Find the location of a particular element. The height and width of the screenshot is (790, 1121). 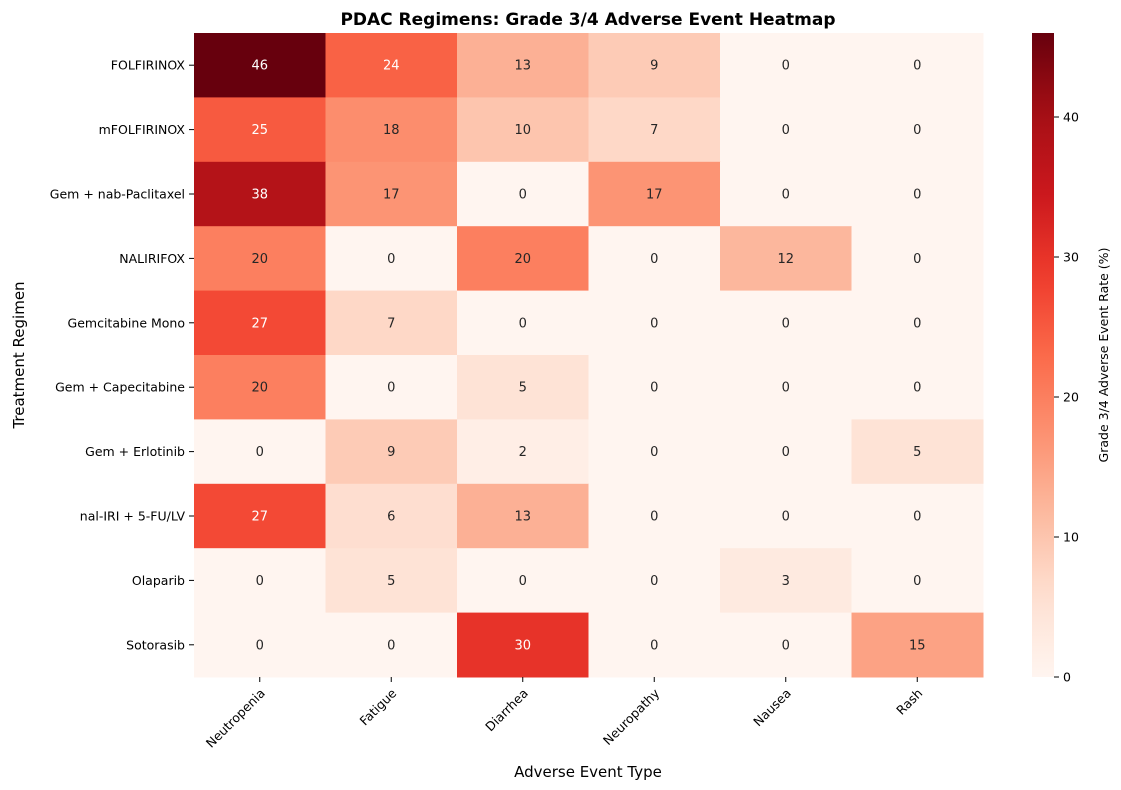

y-tick-label: Sotorasib is located at coordinates (155, 644).